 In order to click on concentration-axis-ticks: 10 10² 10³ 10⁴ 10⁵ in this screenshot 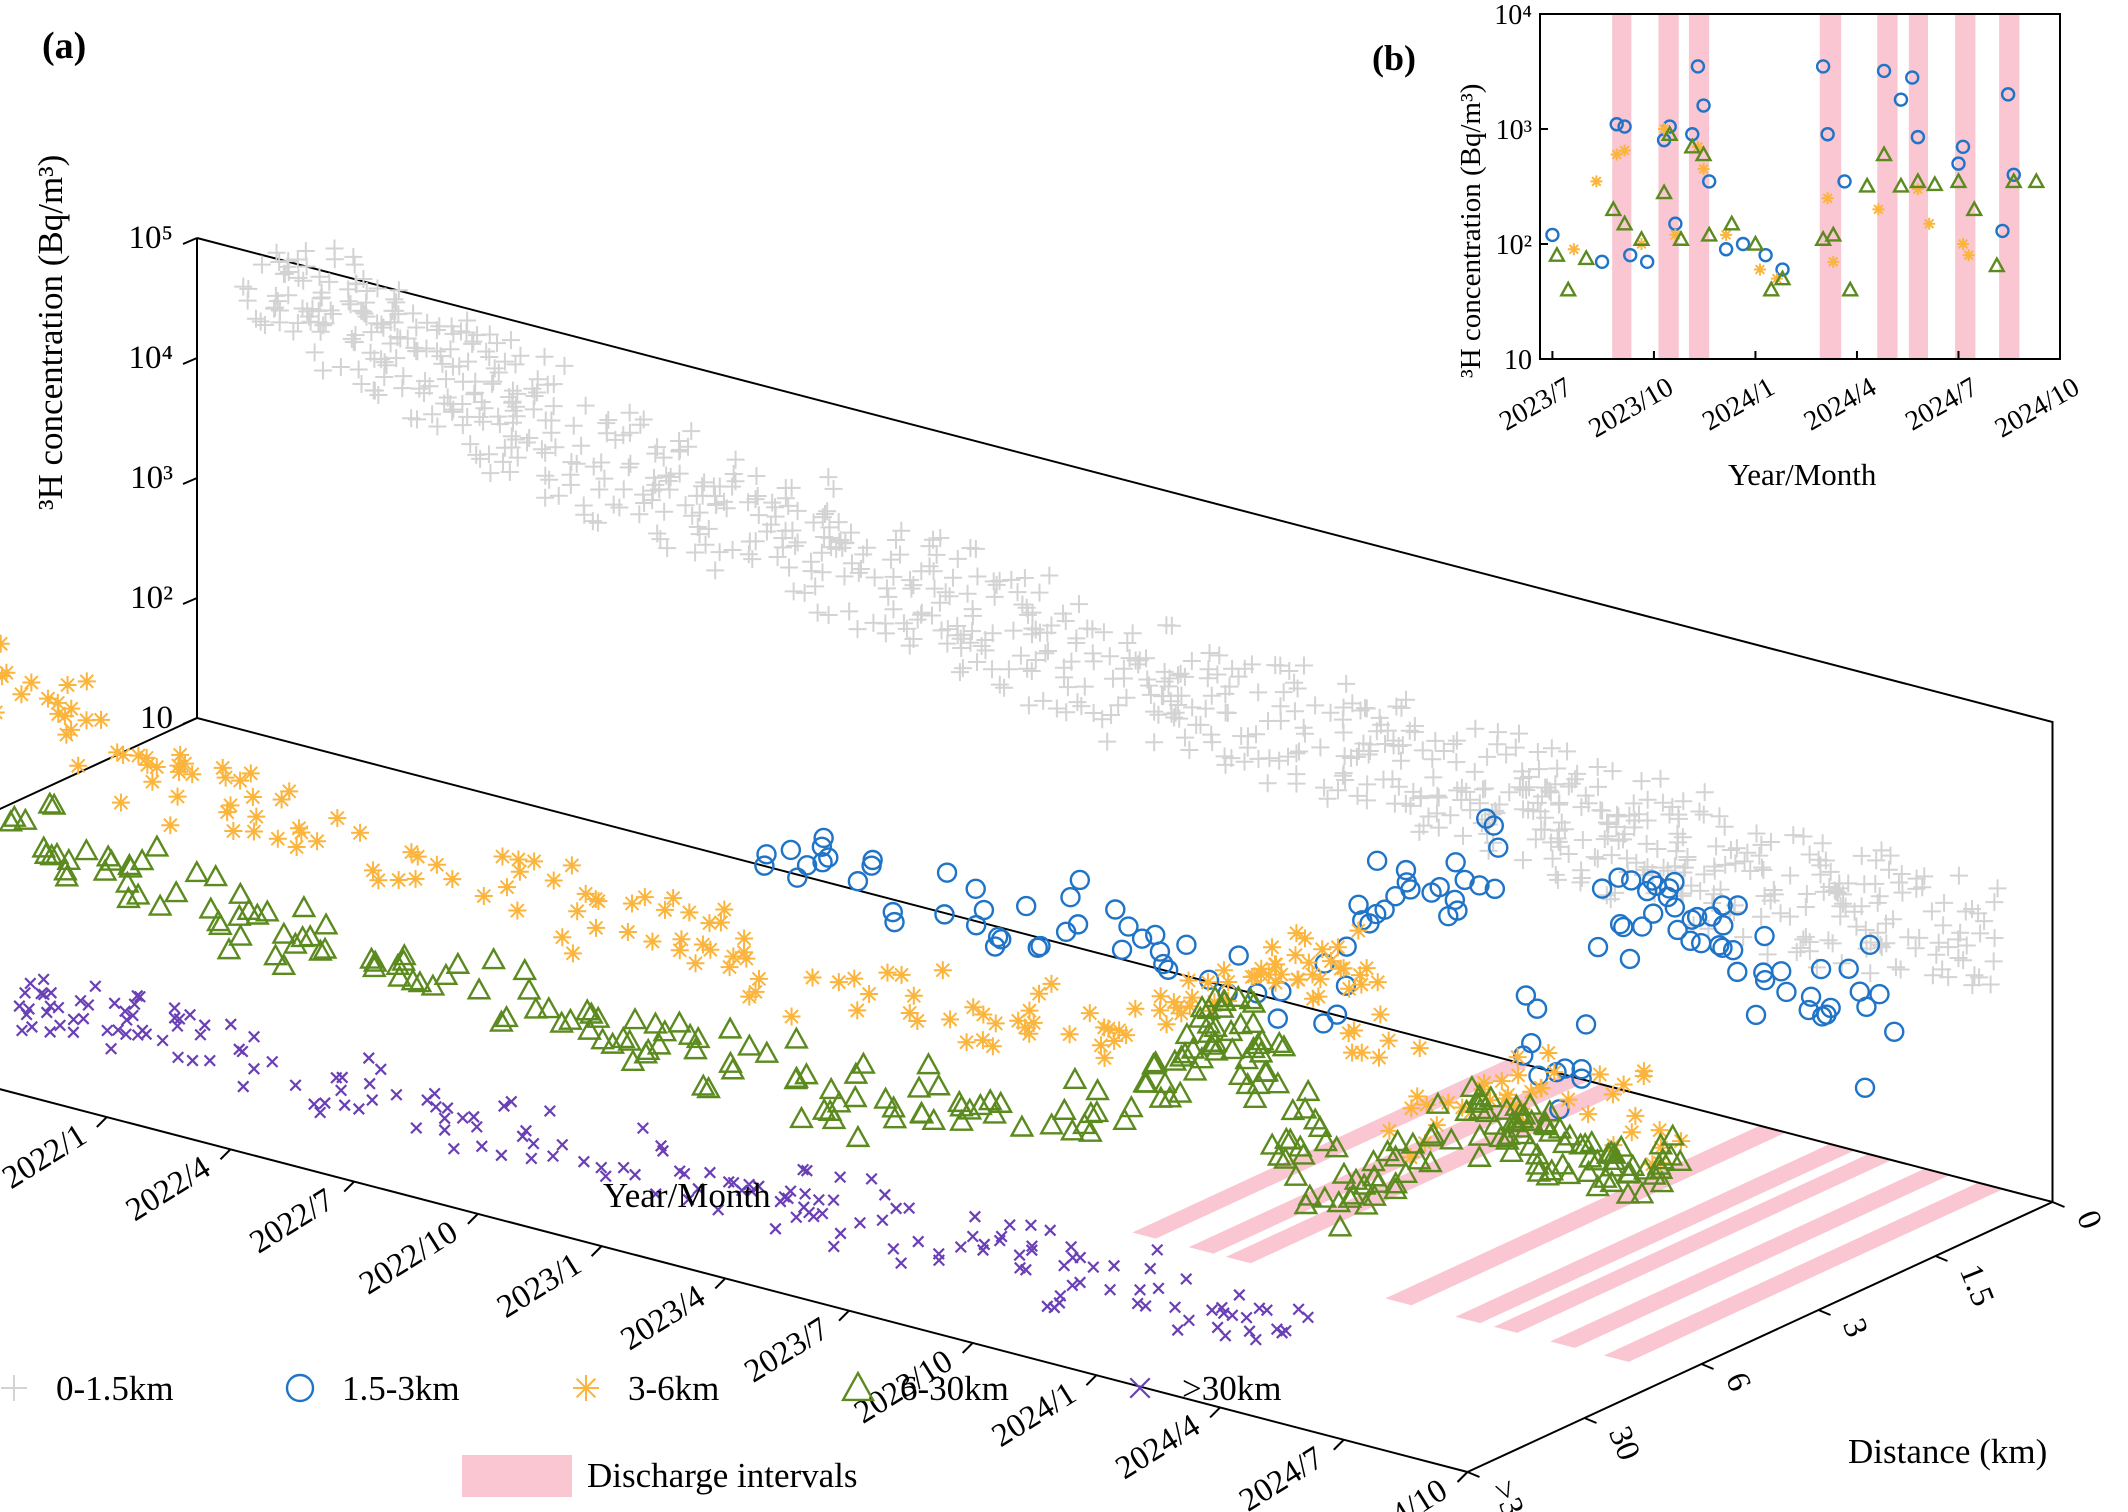, I will do `click(163, 478)`.